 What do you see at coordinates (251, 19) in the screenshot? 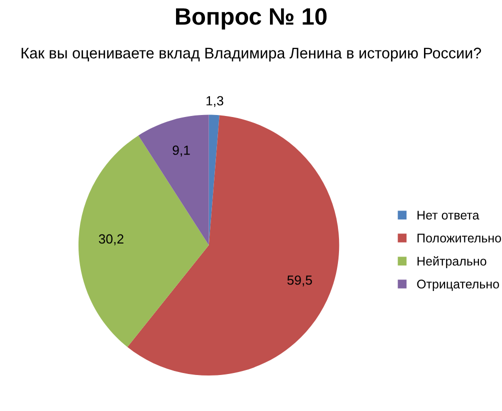
I see `chart-title: Вопрос № 10` at bounding box center [251, 19].